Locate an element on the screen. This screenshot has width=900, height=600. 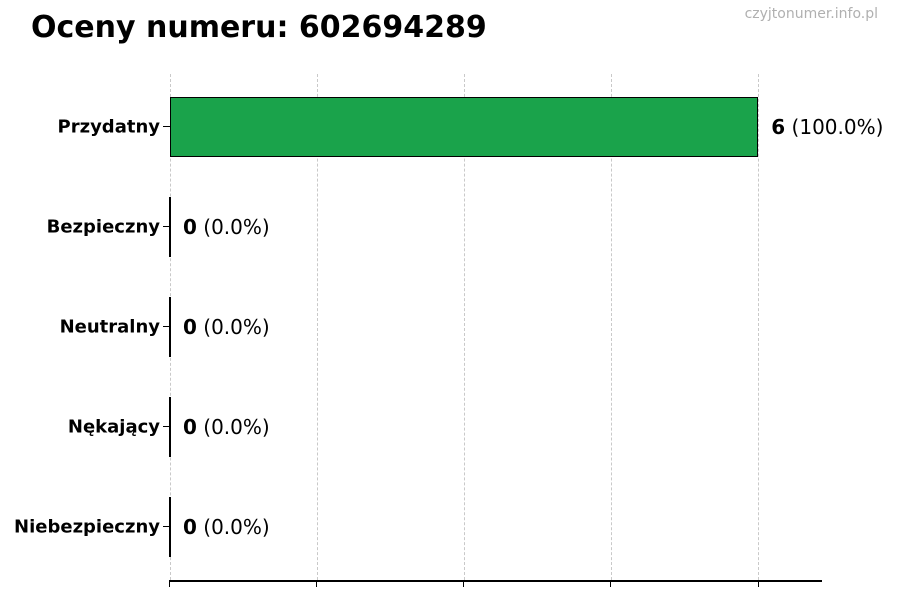
category-label: Bezpieczny is located at coordinates (103, 227).